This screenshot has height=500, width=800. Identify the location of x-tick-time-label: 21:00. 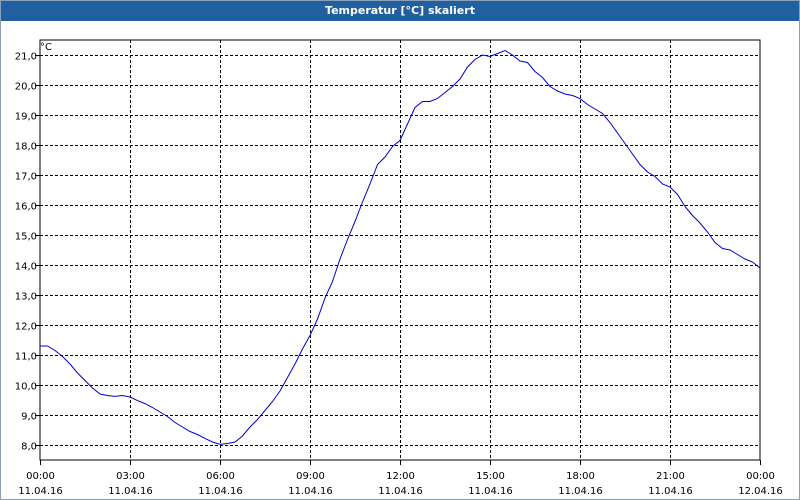
(670, 476).